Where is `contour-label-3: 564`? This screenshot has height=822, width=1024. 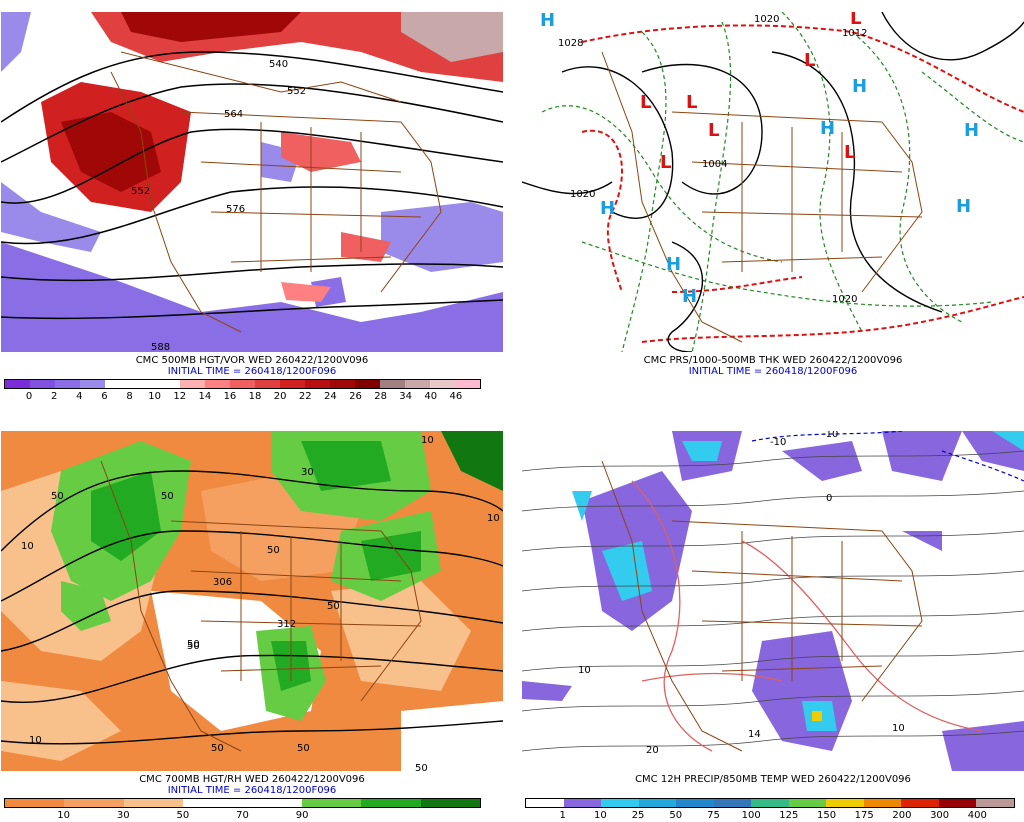 contour-label-3: 564 is located at coordinates (233, 114).